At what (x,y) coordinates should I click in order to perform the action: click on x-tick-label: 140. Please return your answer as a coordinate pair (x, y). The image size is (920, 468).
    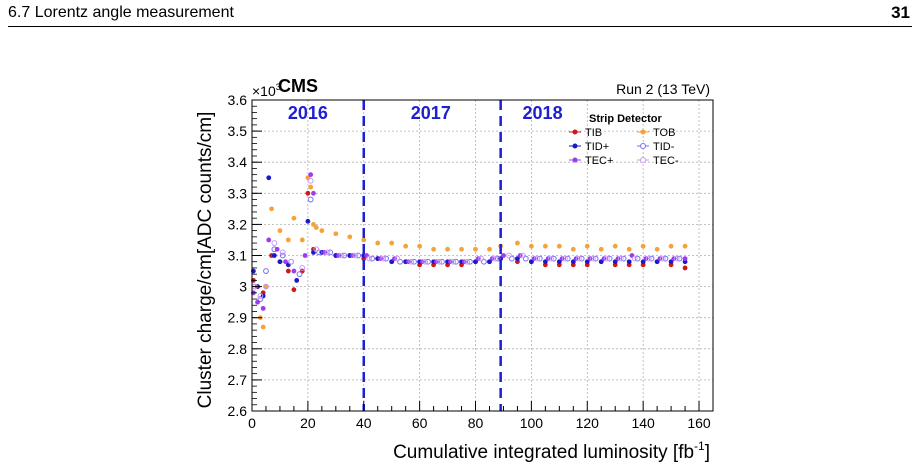
    Looking at the image, I should click on (643, 423).